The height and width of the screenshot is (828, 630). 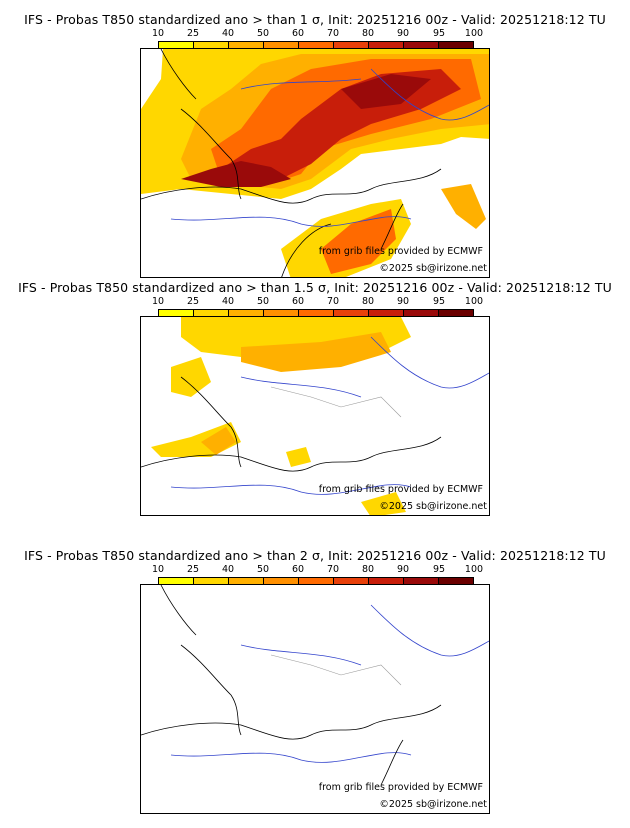 I want to click on region-border, so click(x=336, y=670).